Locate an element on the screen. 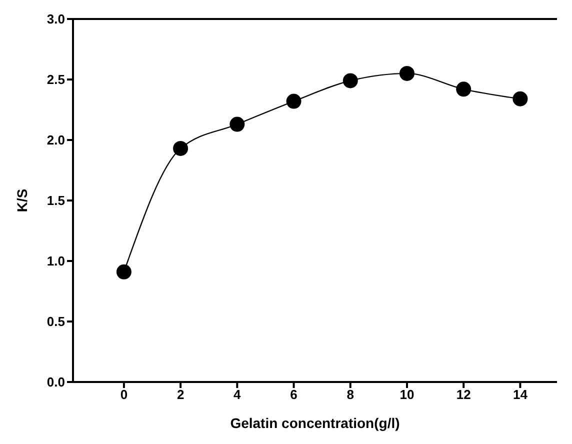 The height and width of the screenshot is (444, 572). x-tick-label: 10 is located at coordinates (407, 394).